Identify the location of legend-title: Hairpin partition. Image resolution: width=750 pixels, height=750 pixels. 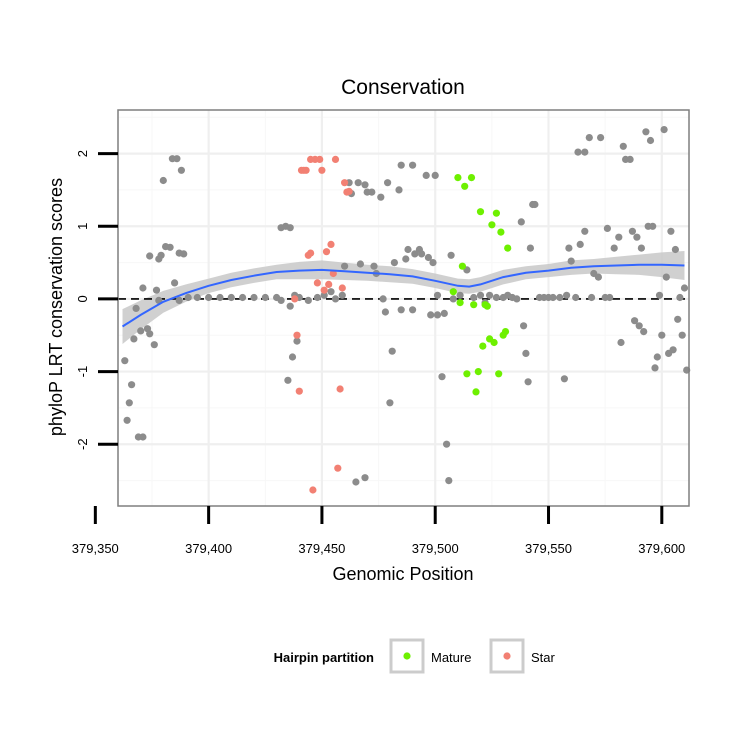
(324, 657).